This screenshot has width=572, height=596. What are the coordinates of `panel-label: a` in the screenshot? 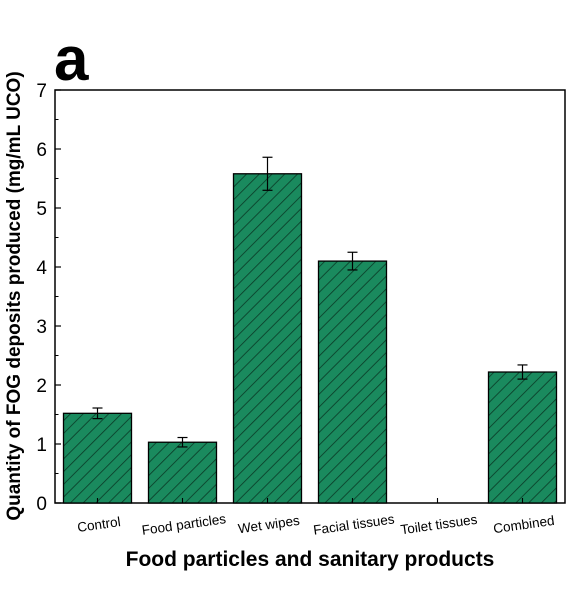 It's located at (71, 59).